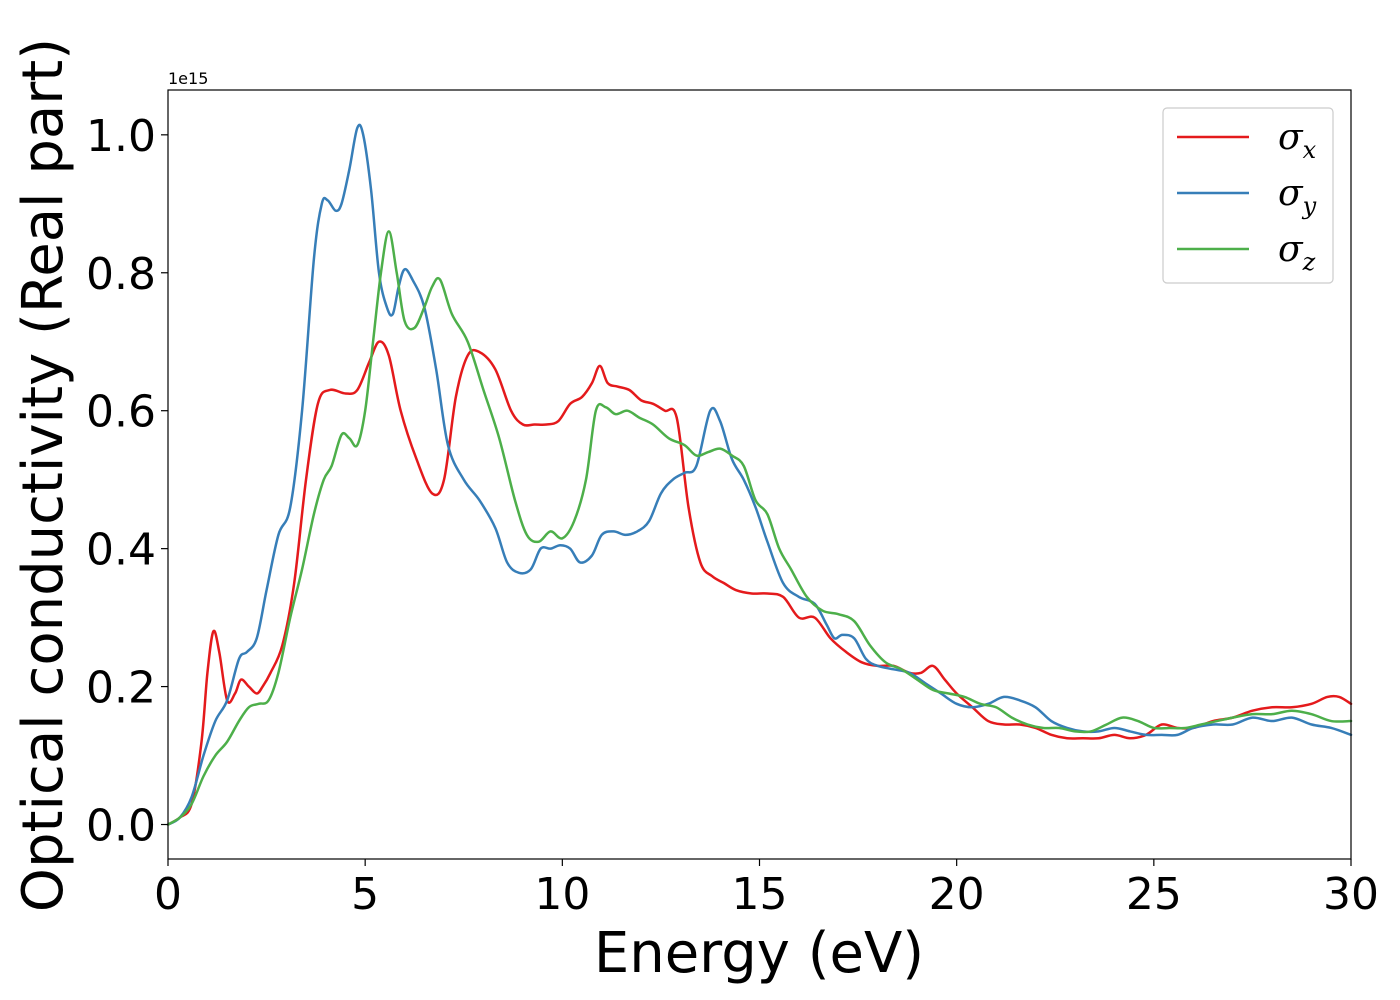  What do you see at coordinates (760, 894) in the screenshot?
I see `x-tick-label: 15` at bounding box center [760, 894].